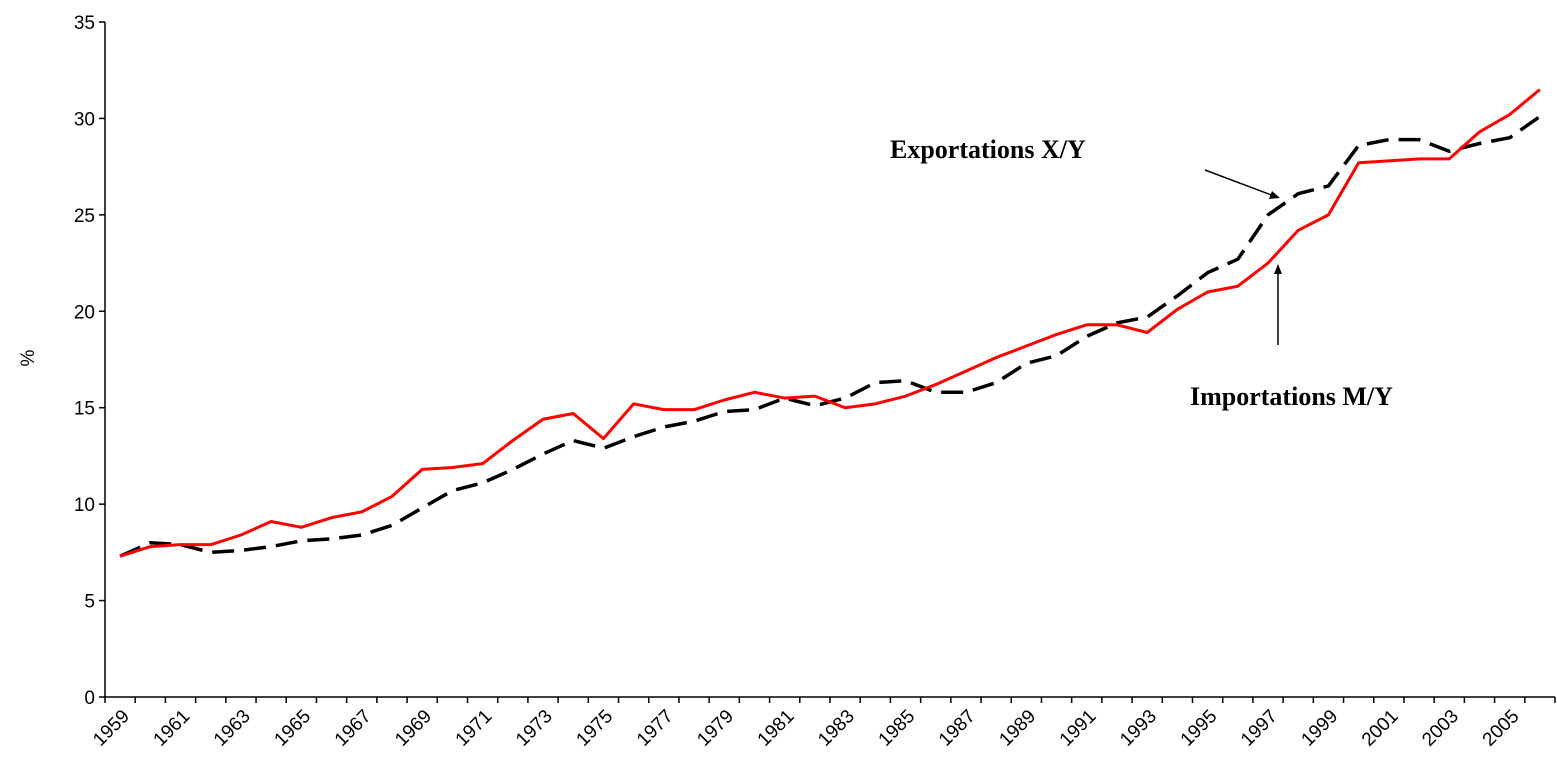  What do you see at coordinates (1138, 728) in the screenshot?
I see `x-tick-label: 1993` at bounding box center [1138, 728].